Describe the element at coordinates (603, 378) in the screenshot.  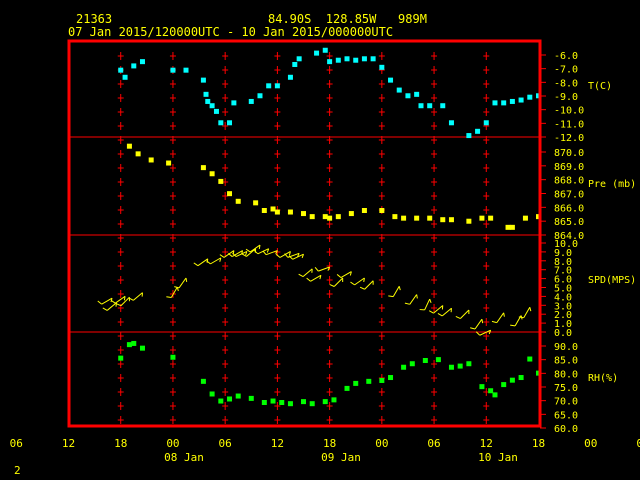
I see `axis-label: RH(%)` at that location.